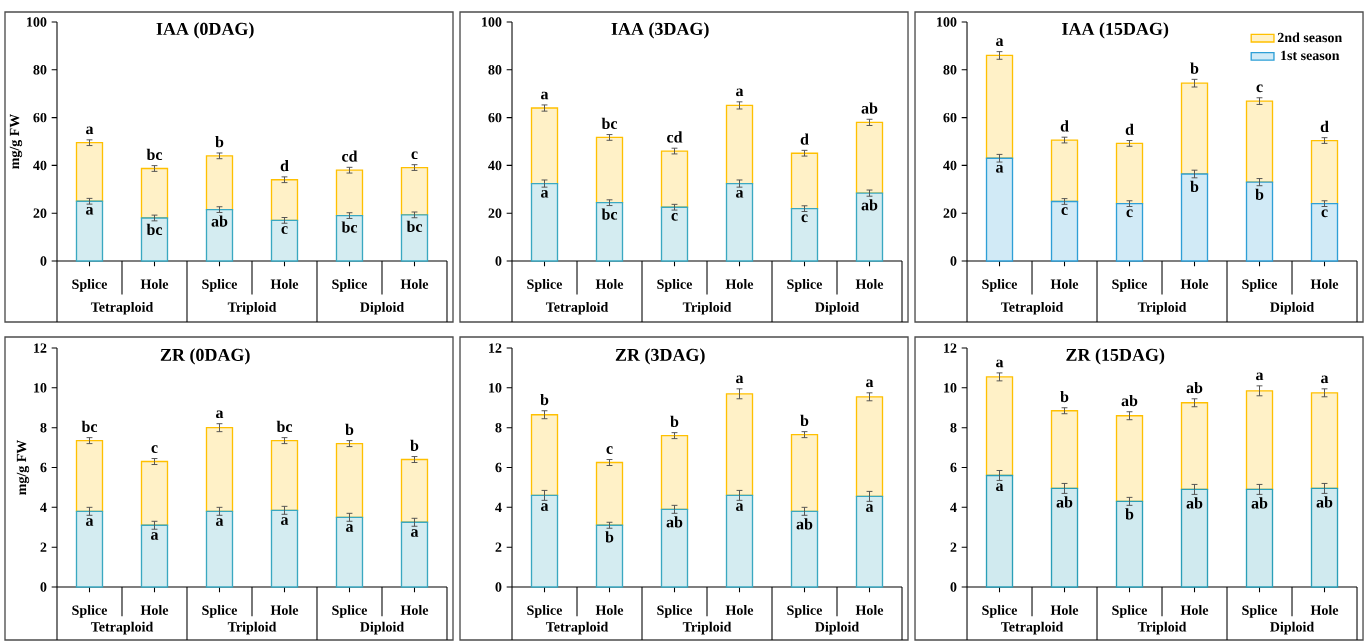  Describe the element at coordinates (205, 356) in the screenshot. I see `chart-title: ZR (0DAG)` at that location.